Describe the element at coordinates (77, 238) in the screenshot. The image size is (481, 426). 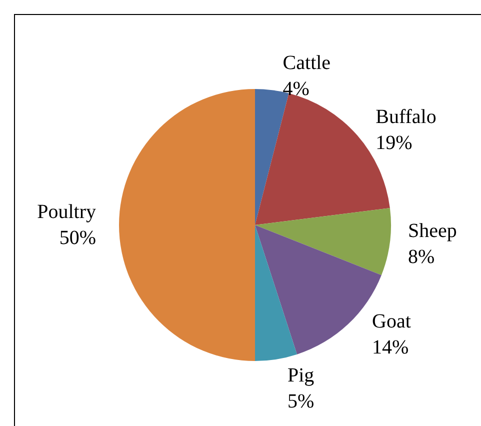
I see `data-label: 50%` at that location.